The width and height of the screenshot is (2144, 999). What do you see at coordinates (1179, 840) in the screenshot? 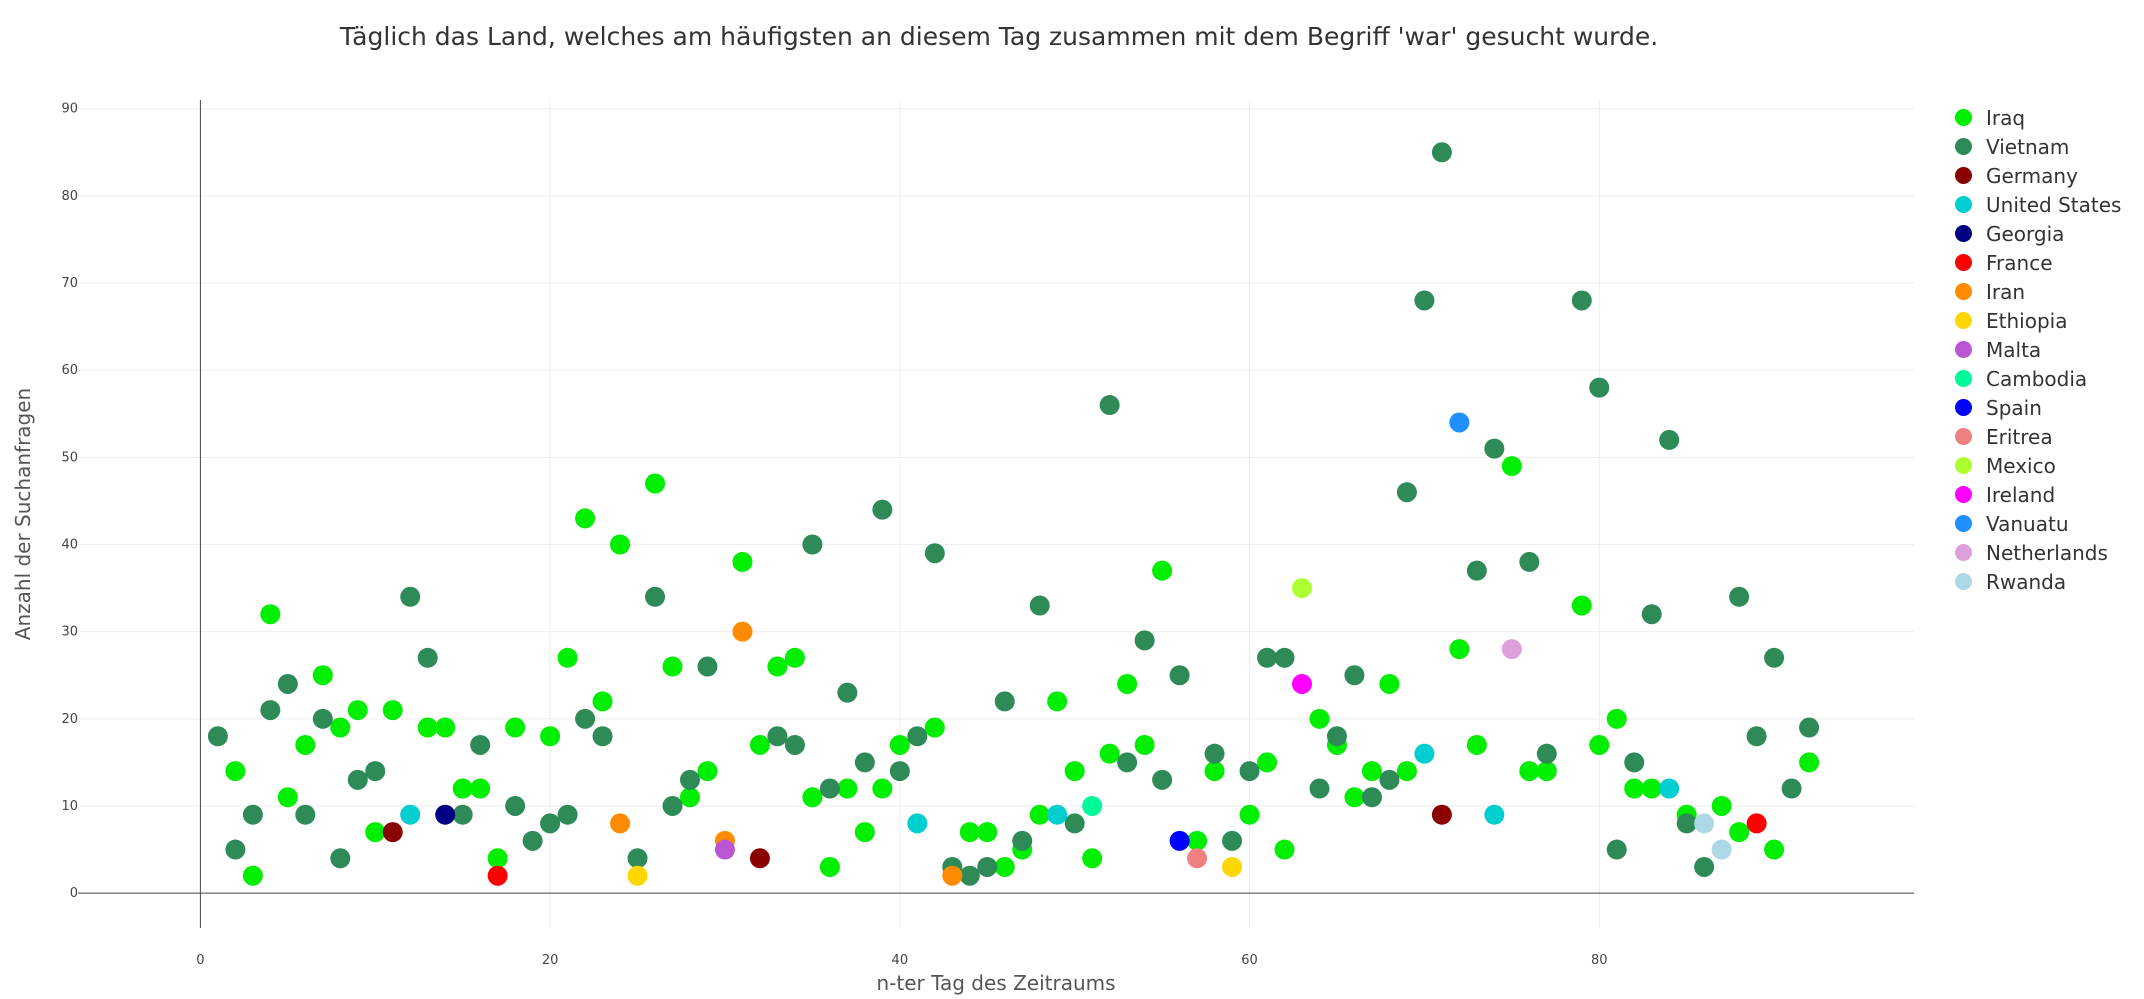
I see `point-spain` at bounding box center [1179, 840].